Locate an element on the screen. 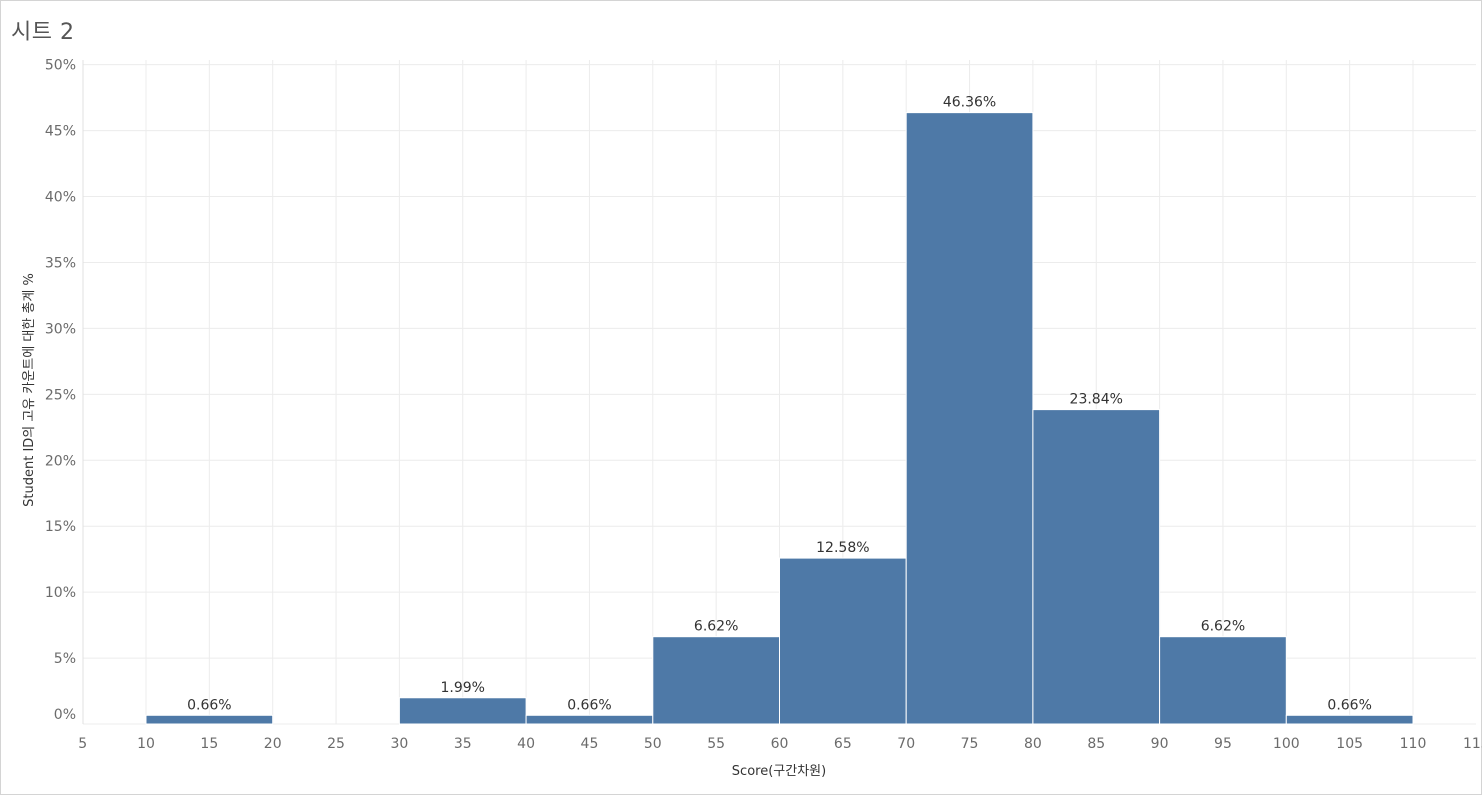 Image resolution: width=1482 pixels, height=795 pixels. x-tick-label: 65 is located at coordinates (843, 744).